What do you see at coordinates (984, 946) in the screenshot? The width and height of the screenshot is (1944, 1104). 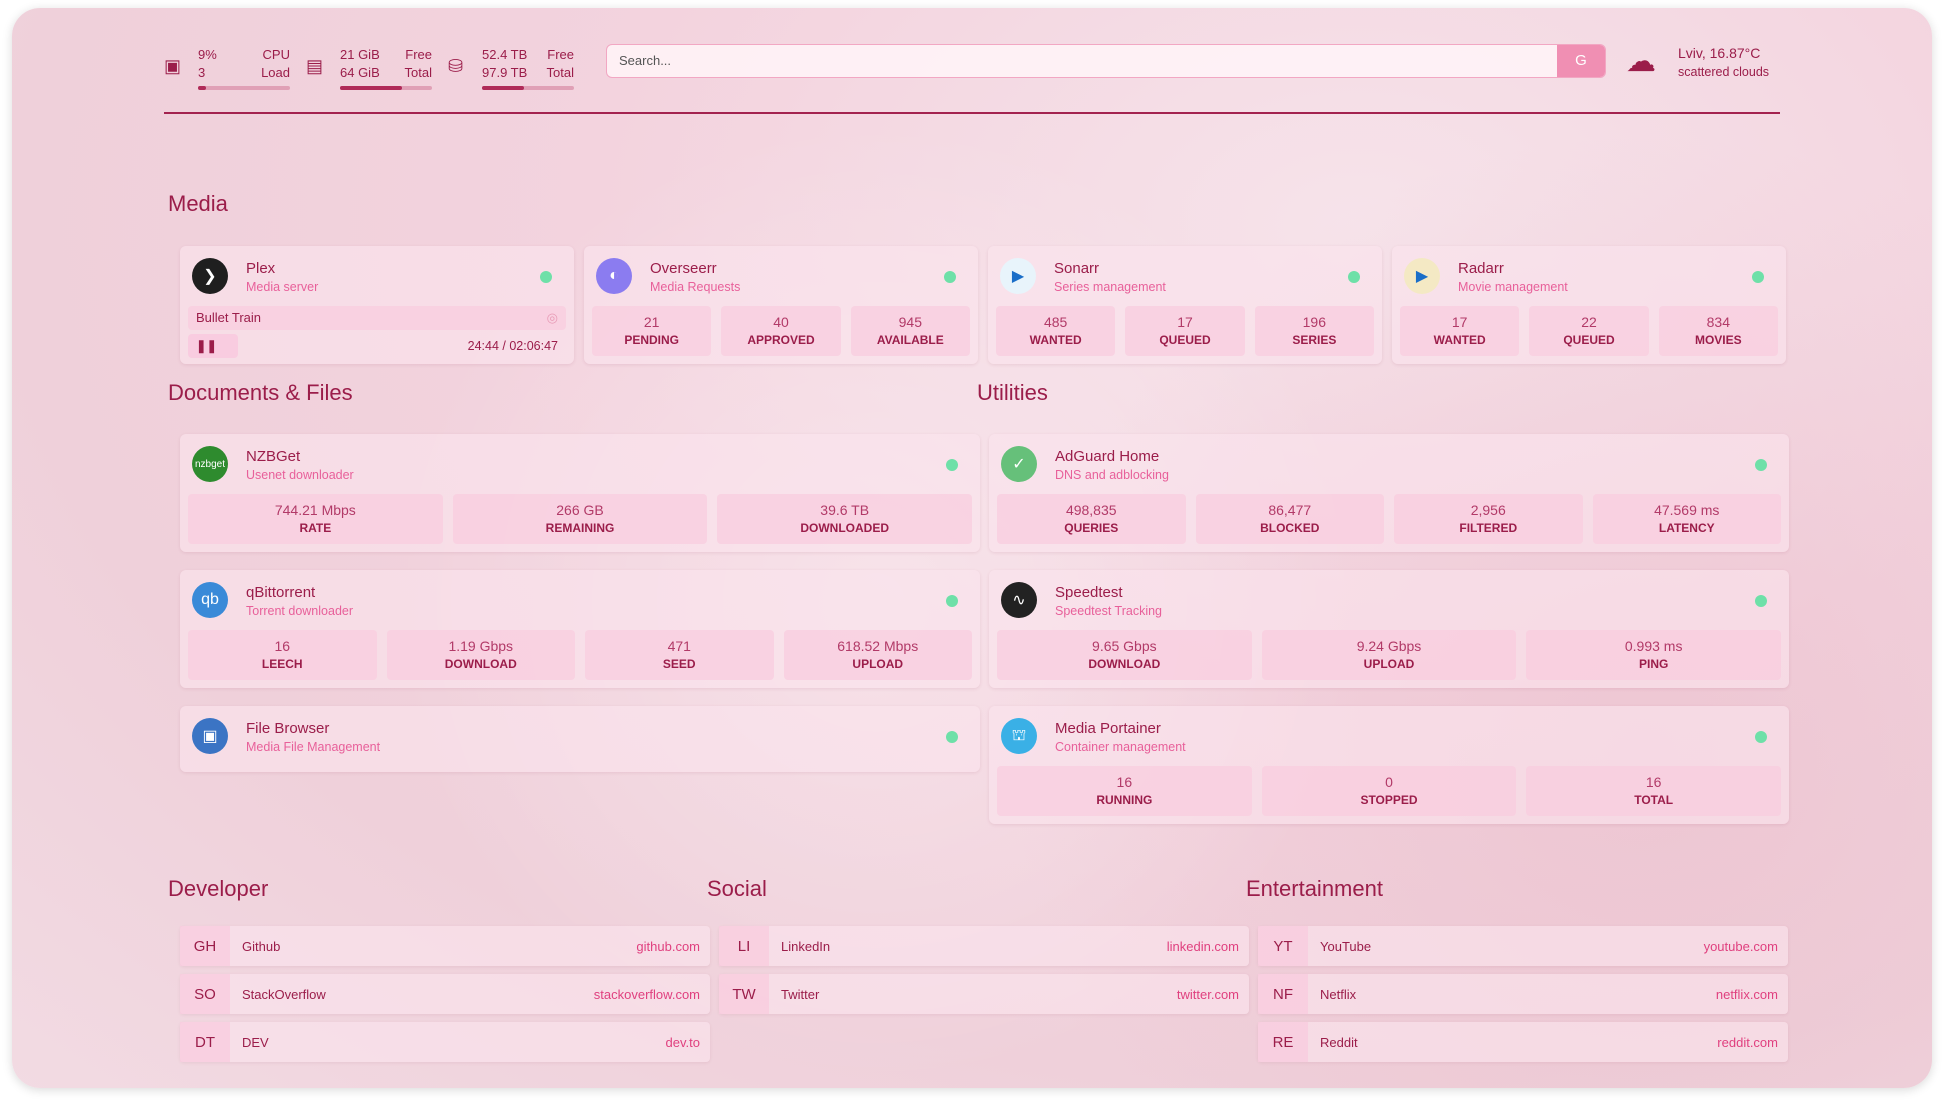 I see `bookmark-linkedin: LI LinkedIn linkedin.com` at bounding box center [984, 946].